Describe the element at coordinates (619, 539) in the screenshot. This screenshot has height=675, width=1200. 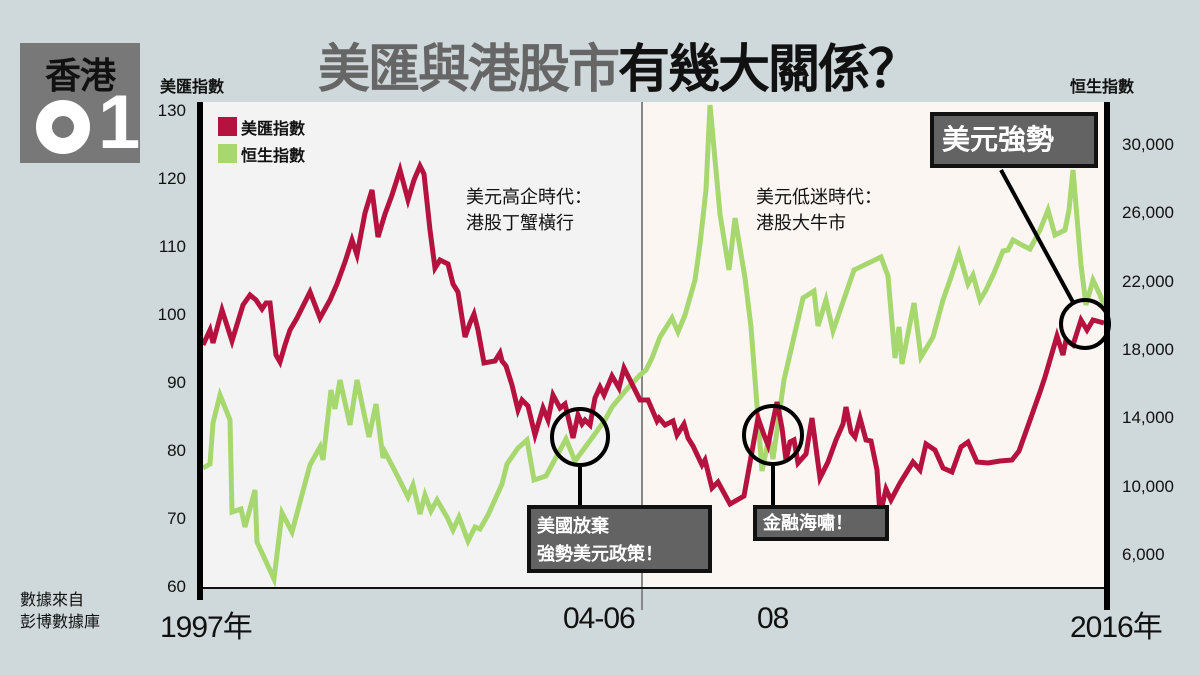
I see `callout-abandon-strong-dollar: 美國放棄 強勢美元政策！` at that location.